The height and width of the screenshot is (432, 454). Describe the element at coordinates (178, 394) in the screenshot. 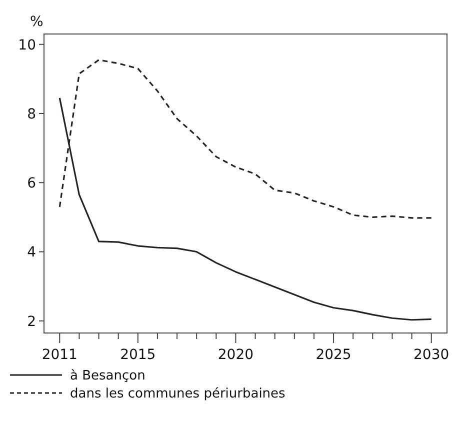

I see `legend-label: dans les communes périurbaines` at that location.